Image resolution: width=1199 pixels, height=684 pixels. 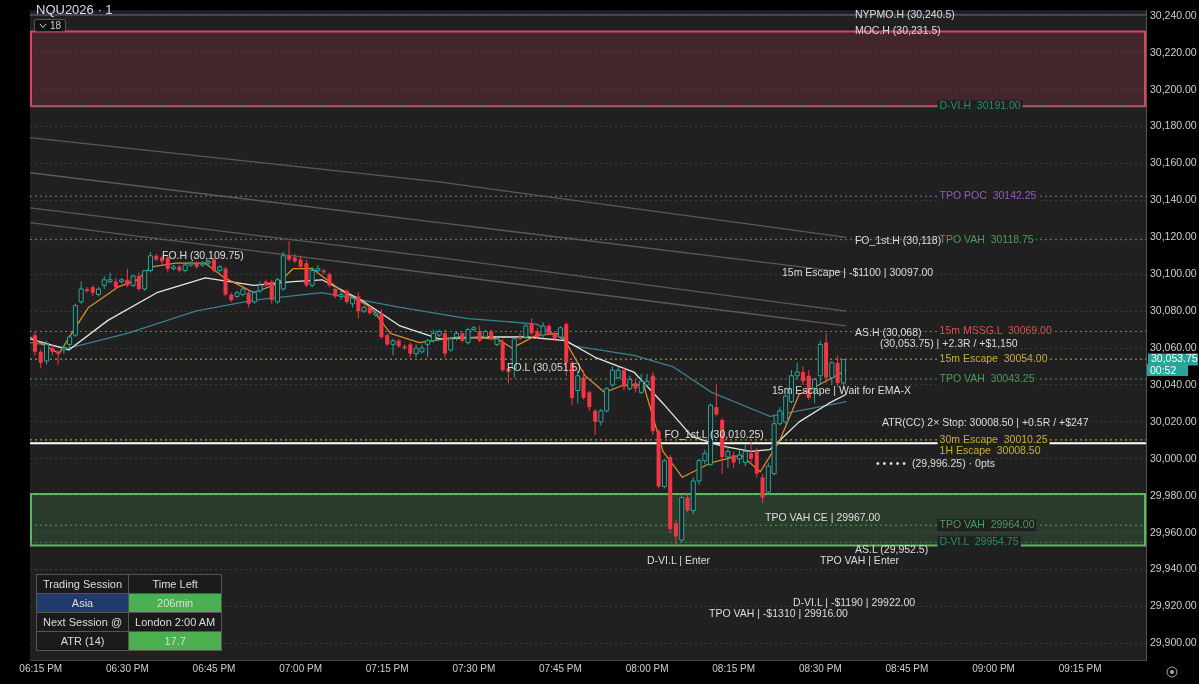 What do you see at coordinates (987, 524) in the screenshot?
I see `ref-line-label: TPO VAH 29964.00` at bounding box center [987, 524].